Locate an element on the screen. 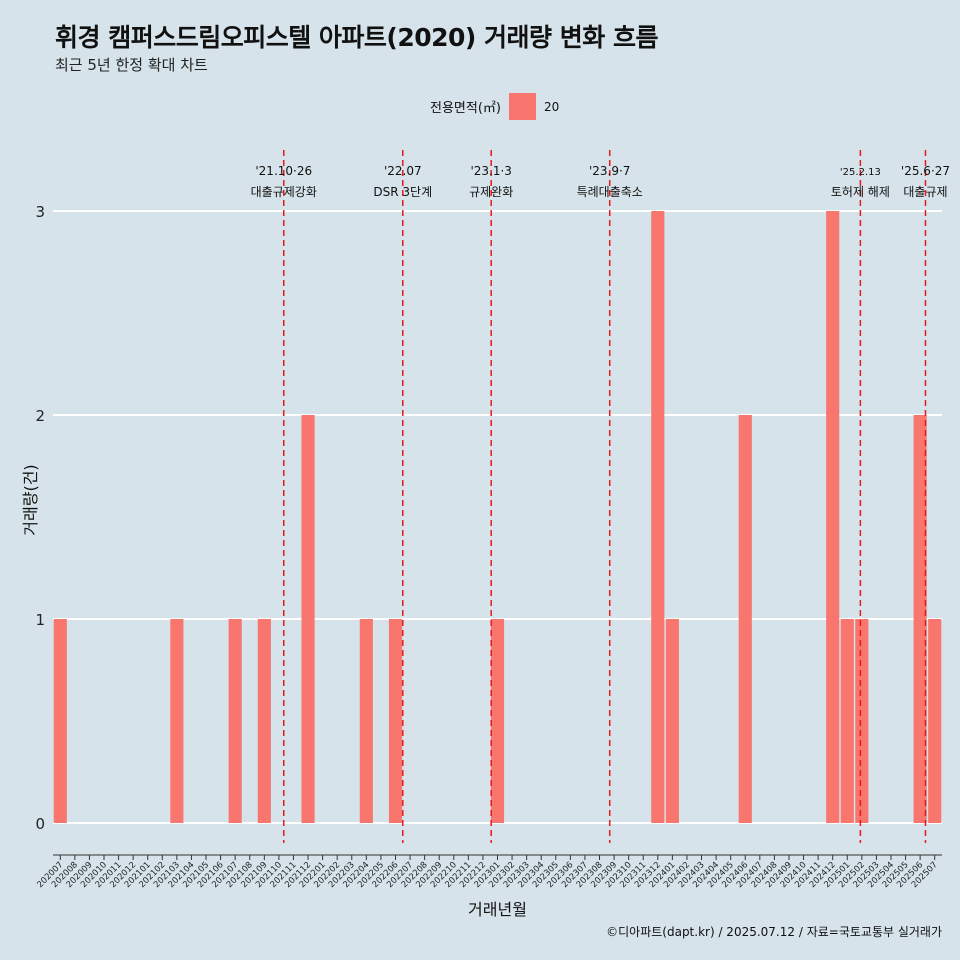  event-date-label: '21.10·26 is located at coordinates (283, 171).